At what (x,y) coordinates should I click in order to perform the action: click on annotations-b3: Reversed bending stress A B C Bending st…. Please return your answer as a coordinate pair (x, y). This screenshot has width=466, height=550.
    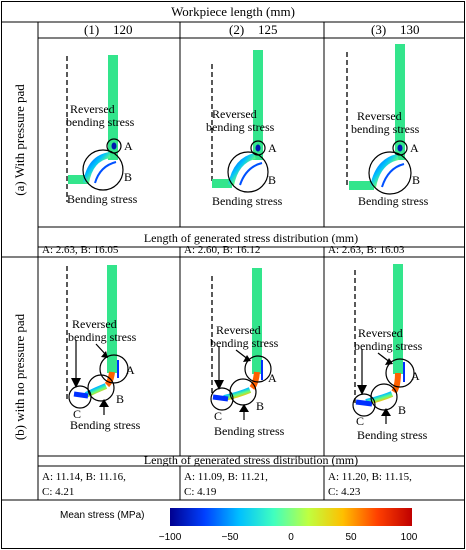
    Looking at the image, I should click on (391, 384).